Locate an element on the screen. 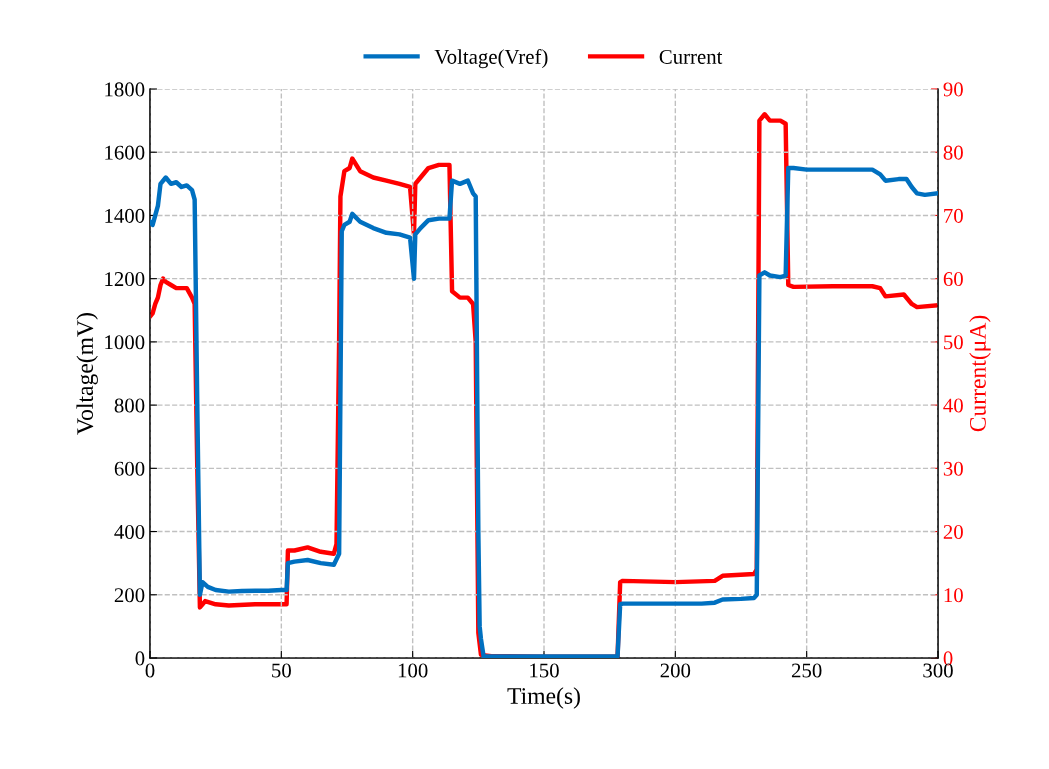 This screenshot has height=769, width=1049. y2-tick-label: 60 is located at coordinates (953, 279).